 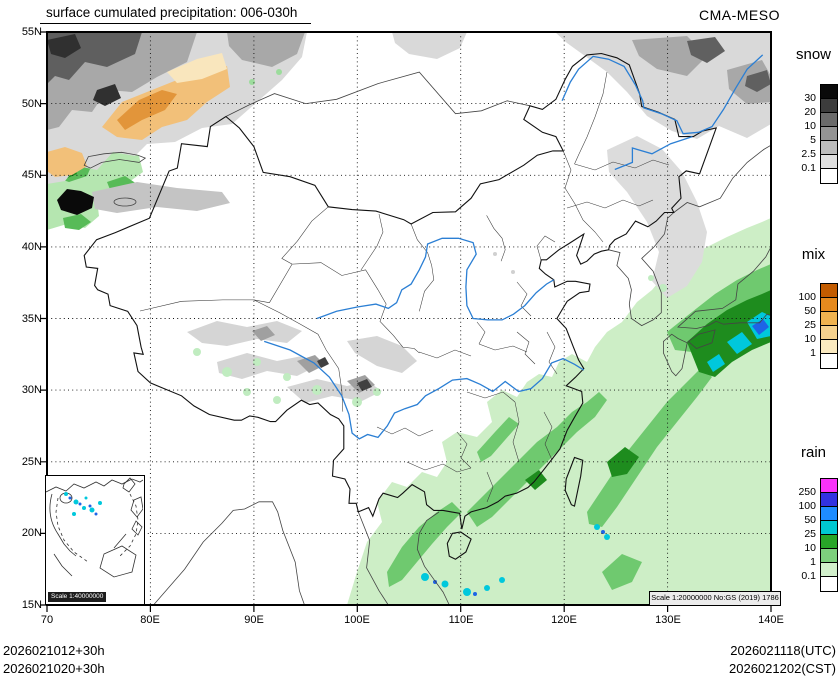 What do you see at coordinates (808, 154) in the screenshot?
I see `legend-tick-label: 2.5` at bounding box center [808, 154].